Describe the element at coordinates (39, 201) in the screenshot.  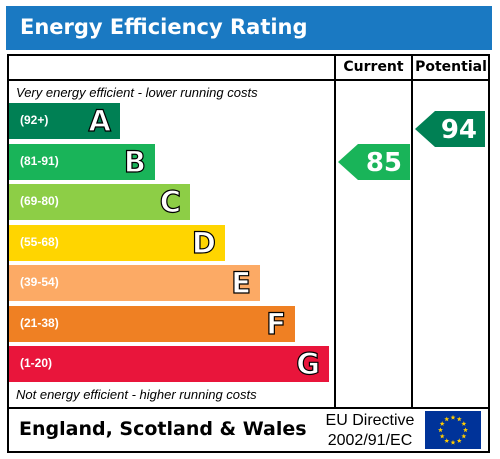
I see `band-range: (69-80)` at that location.